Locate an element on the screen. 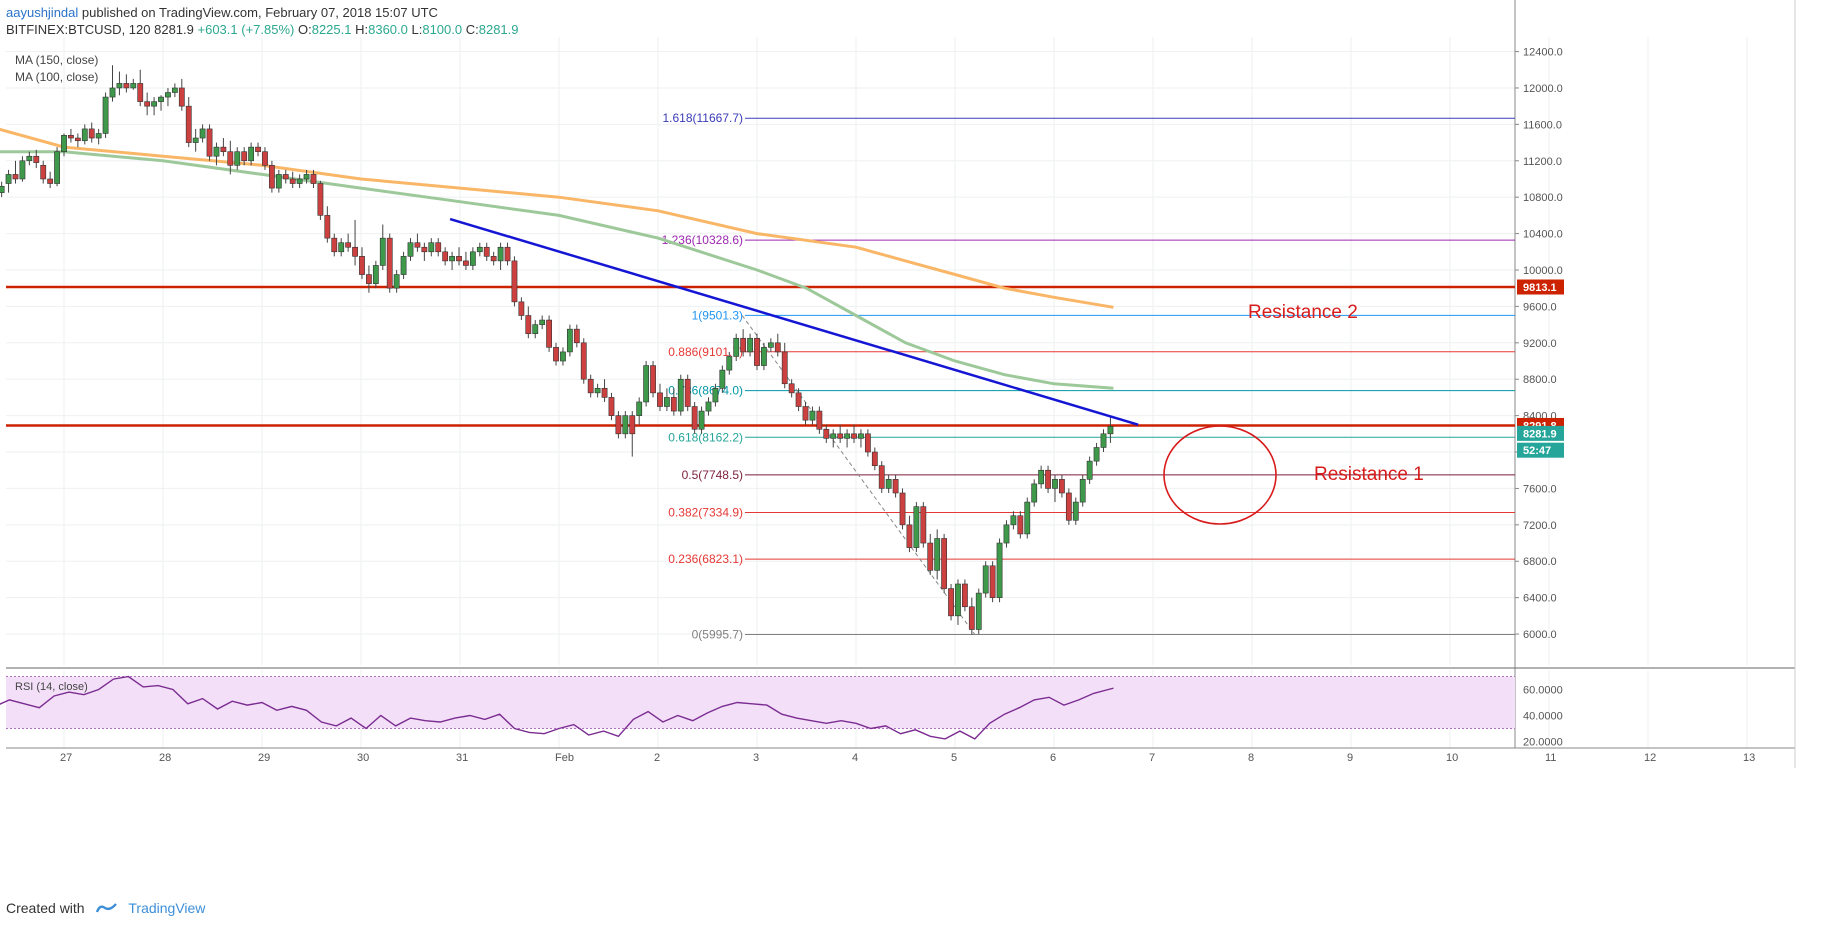 The height and width of the screenshot is (926, 1822). fib-level-label: 1(9501.3) is located at coordinates (717, 315).